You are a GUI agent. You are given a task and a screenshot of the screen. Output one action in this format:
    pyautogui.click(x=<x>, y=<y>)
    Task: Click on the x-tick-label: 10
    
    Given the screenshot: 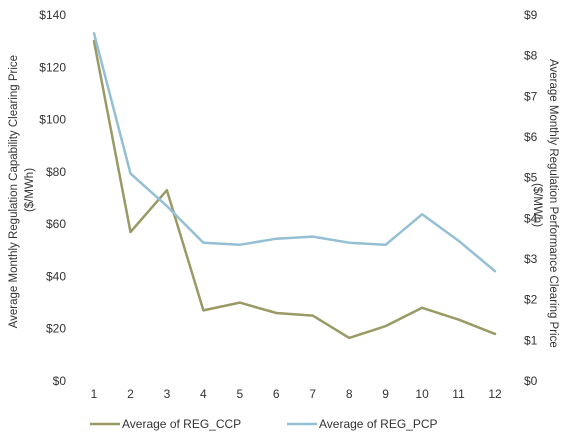 What is the action you would take?
    pyautogui.click(x=422, y=394)
    